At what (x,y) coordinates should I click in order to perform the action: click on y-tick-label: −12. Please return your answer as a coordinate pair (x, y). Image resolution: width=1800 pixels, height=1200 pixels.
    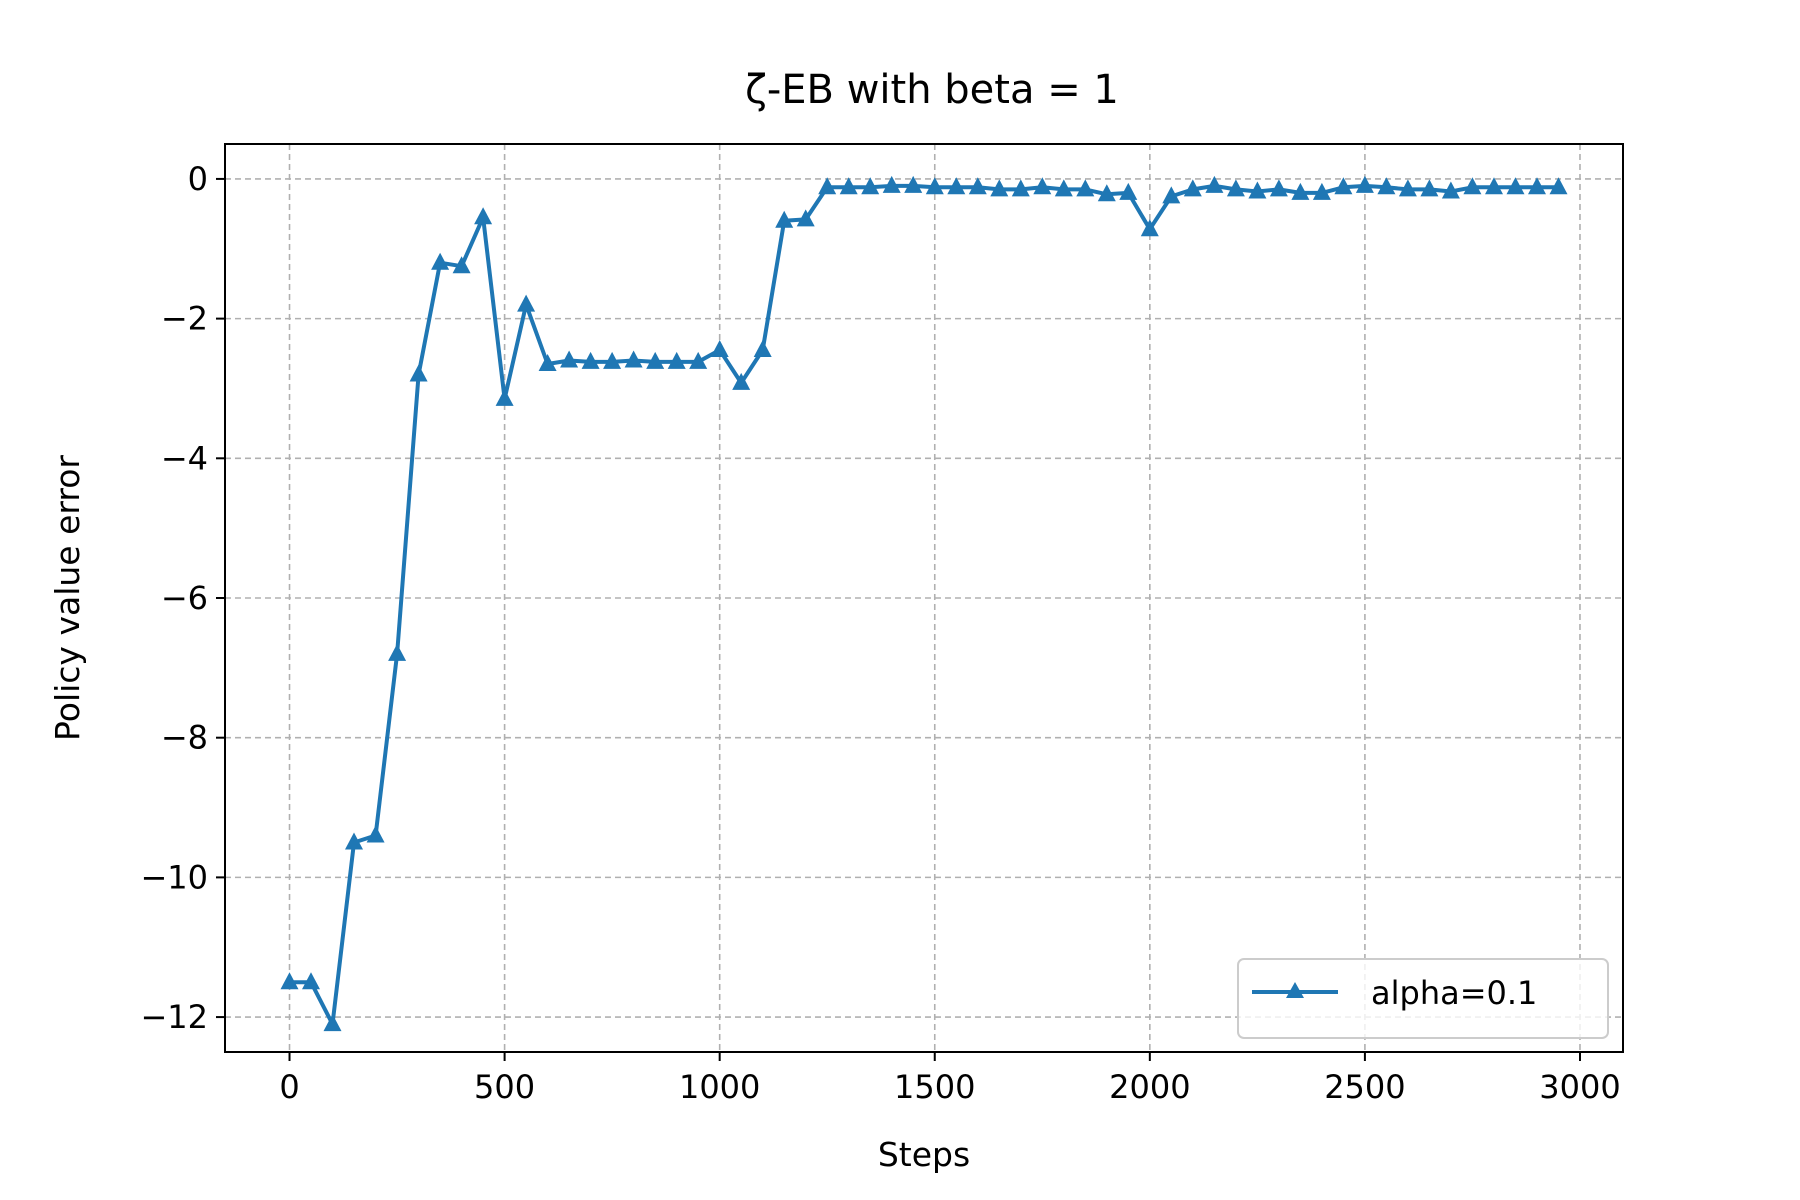
    Looking at the image, I should click on (174, 1017).